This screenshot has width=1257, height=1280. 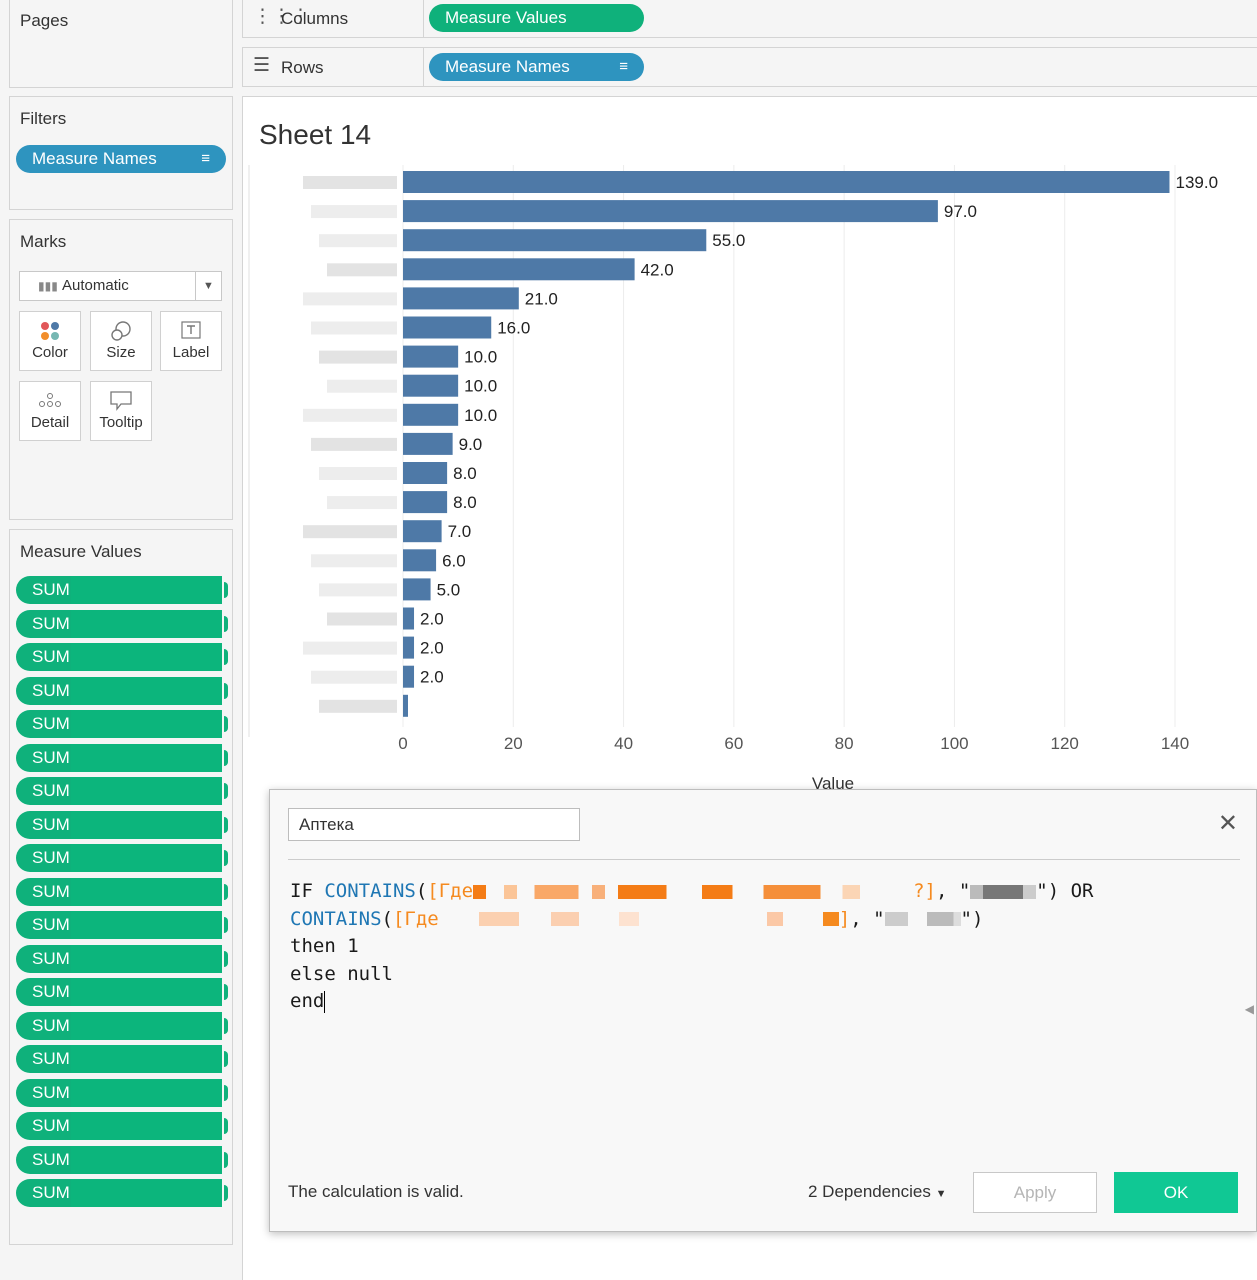 I want to click on data-label: 55.0, so click(x=728, y=240).